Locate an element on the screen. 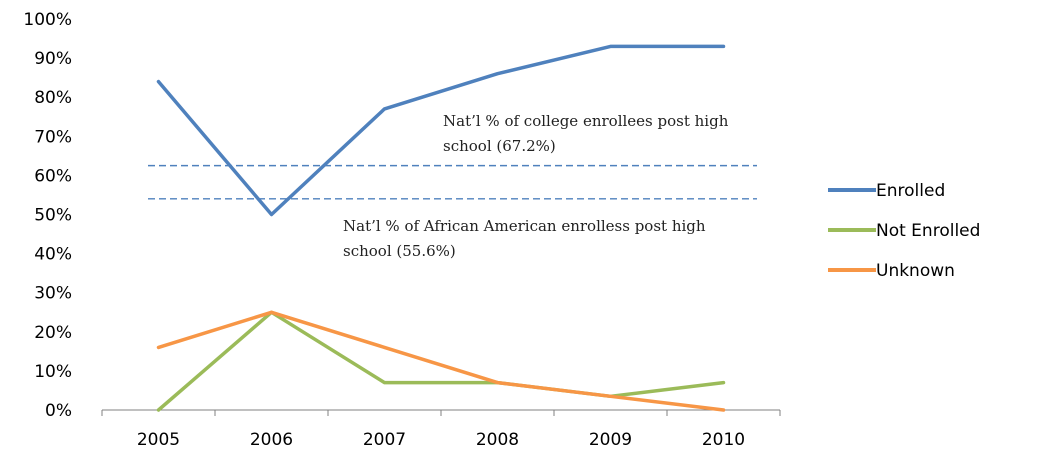 Image resolution: width=1044 pixels, height=451 pixels. y-tick-label-40: 40% is located at coordinates (53, 255).